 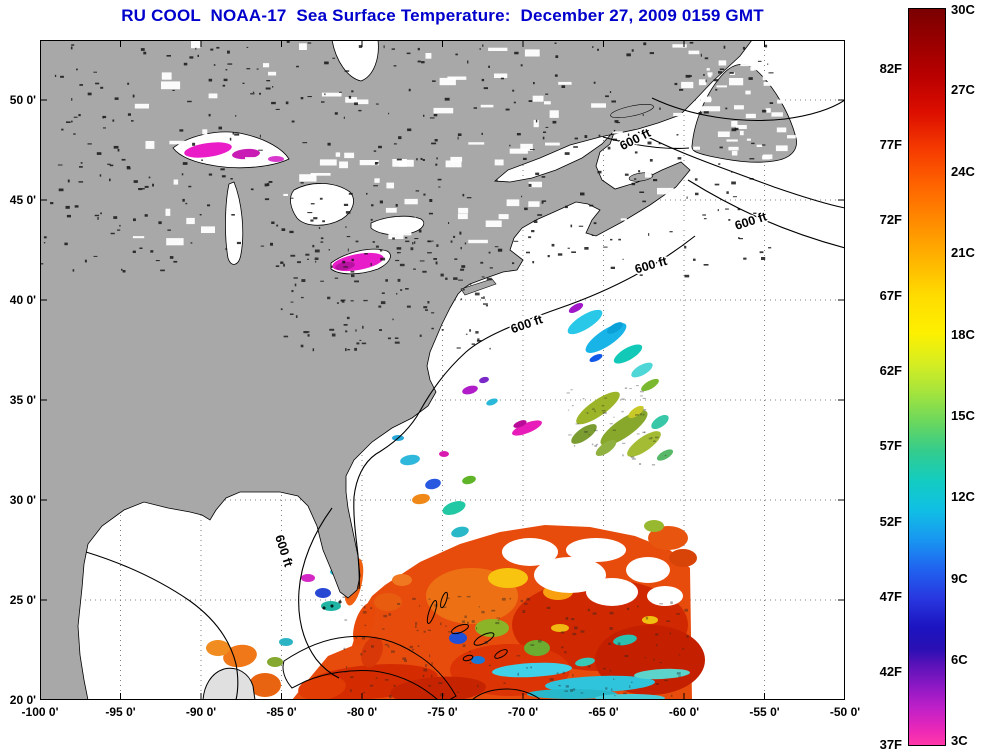 I want to click on colorbar-fahrenheit-label: 72F, so click(x=890, y=219).